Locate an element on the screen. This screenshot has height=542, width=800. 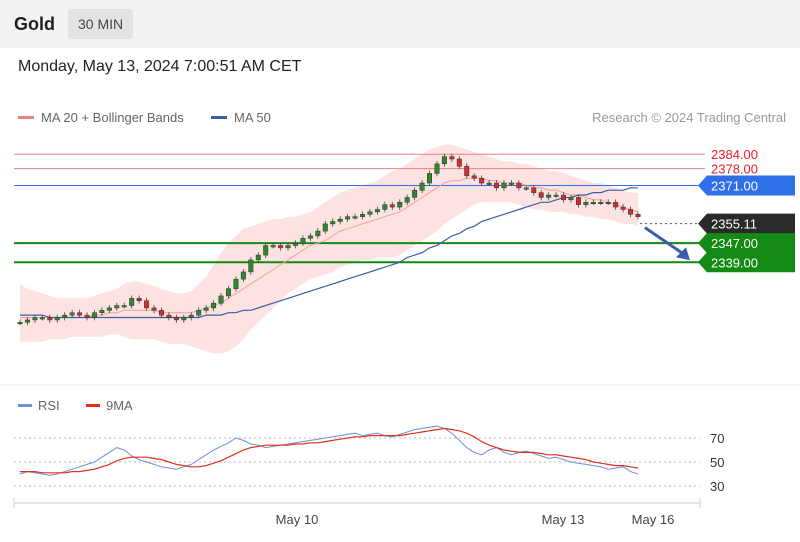
top-bar is located at coordinates (400, 24).